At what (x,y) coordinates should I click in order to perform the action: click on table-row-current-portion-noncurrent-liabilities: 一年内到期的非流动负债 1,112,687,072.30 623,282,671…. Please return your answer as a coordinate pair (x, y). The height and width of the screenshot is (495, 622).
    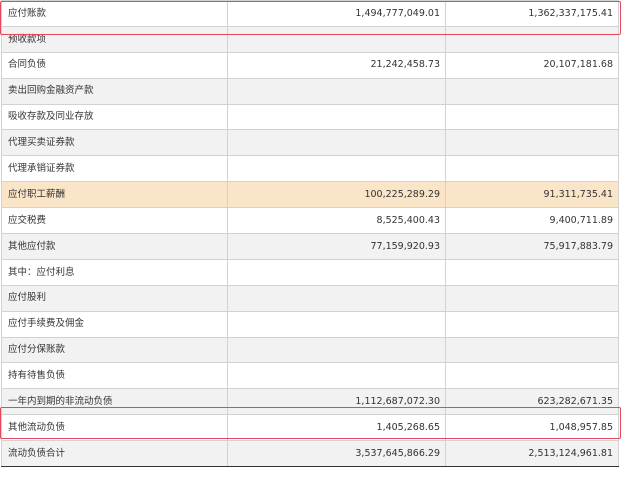
    Looking at the image, I should click on (310, 402).